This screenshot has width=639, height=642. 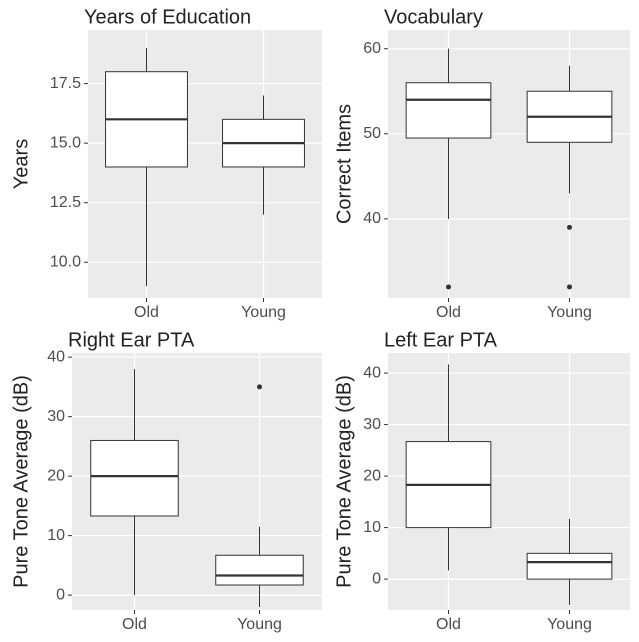 I want to click on chart-title: Left Ear PTA, so click(x=441, y=340).